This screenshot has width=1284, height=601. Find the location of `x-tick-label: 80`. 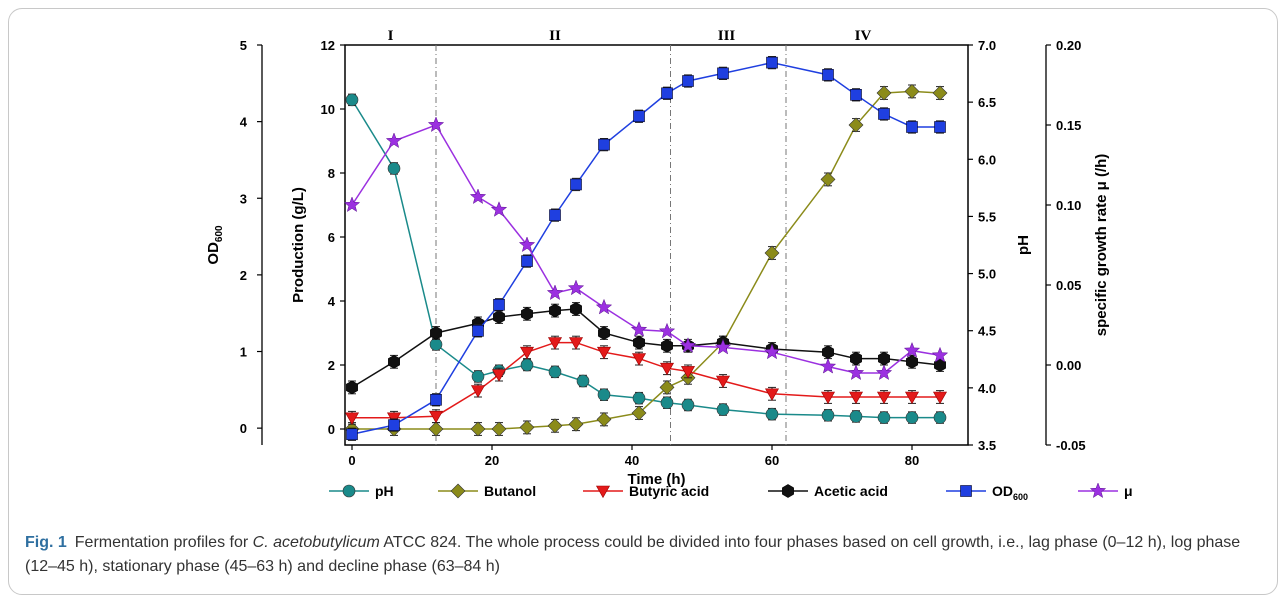

x-tick-label: 80 is located at coordinates (912, 460).